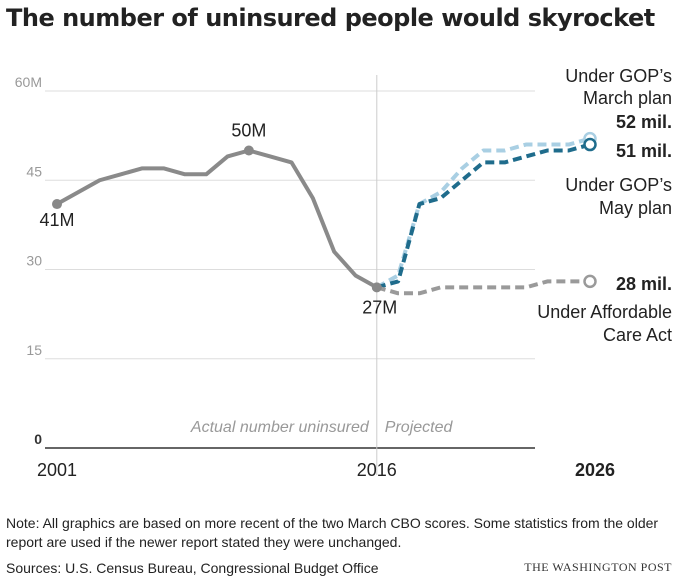 This screenshot has width=682, height=583. What do you see at coordinates (595, 470) in the screenshot?
I see `x-tick-label: 2026` at bounding box center [595, 470].